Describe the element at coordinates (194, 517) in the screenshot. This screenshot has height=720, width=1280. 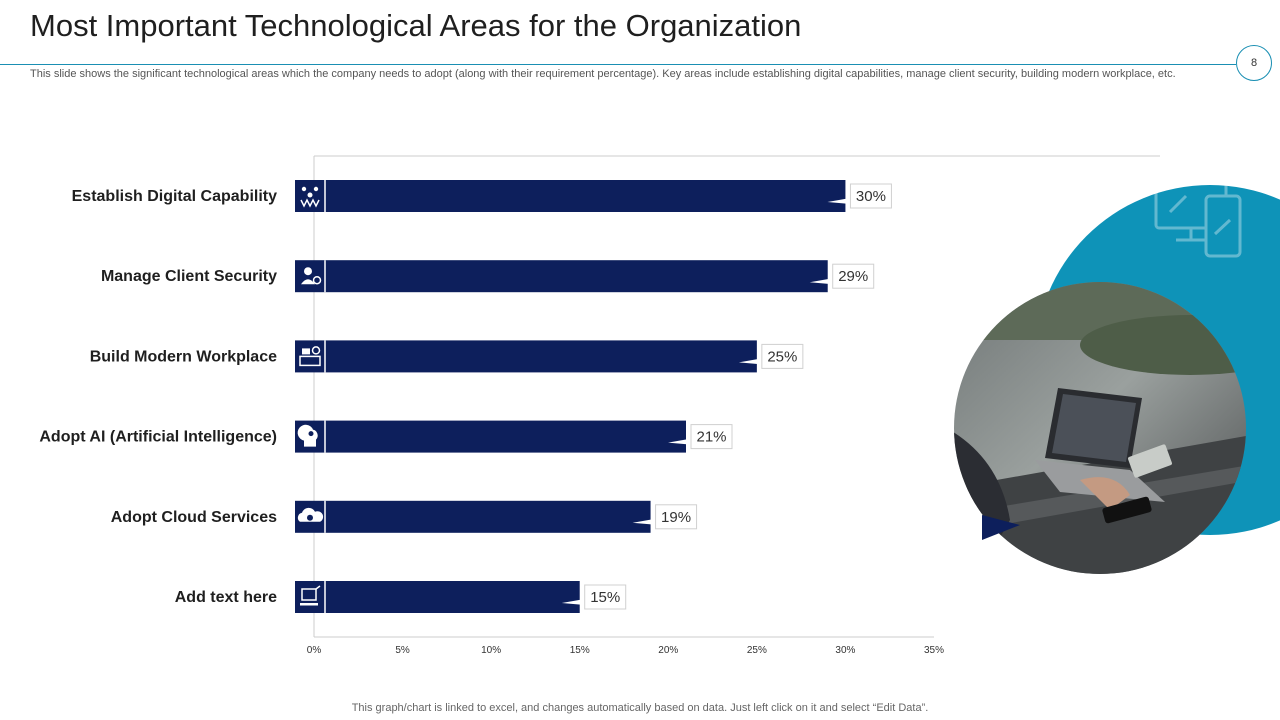
I see `category-label: Adopt Cloud Services` at that location.